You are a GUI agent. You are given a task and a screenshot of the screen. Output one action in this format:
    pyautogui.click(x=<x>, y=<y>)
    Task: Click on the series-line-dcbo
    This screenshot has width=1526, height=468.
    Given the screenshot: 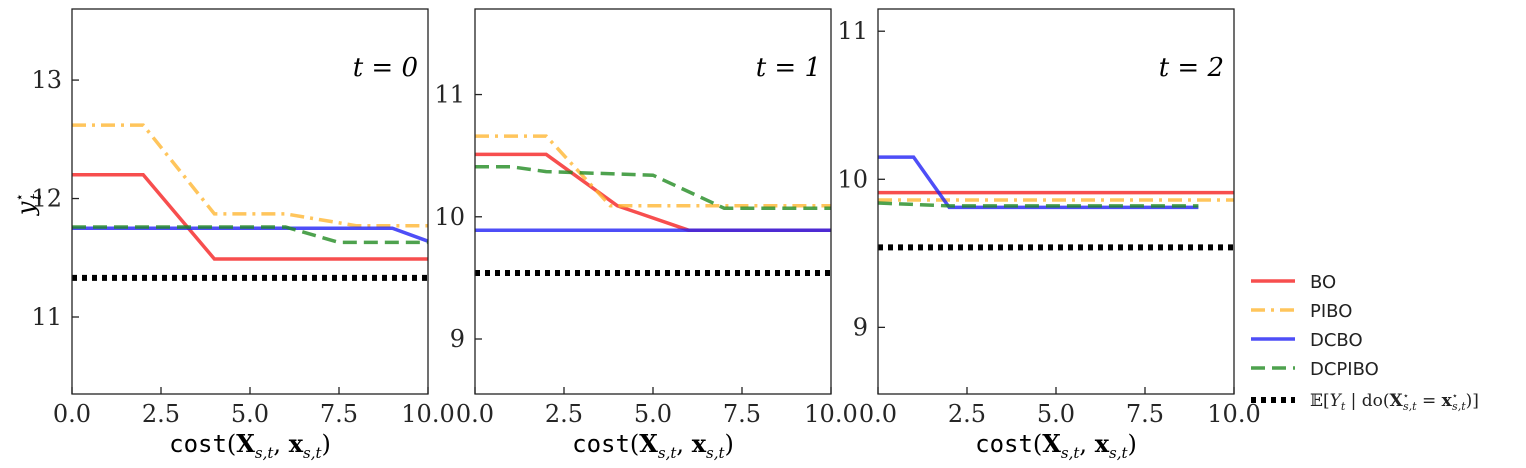 What is the action you would take?
    pyautogui.click(x=250, y=234)
    